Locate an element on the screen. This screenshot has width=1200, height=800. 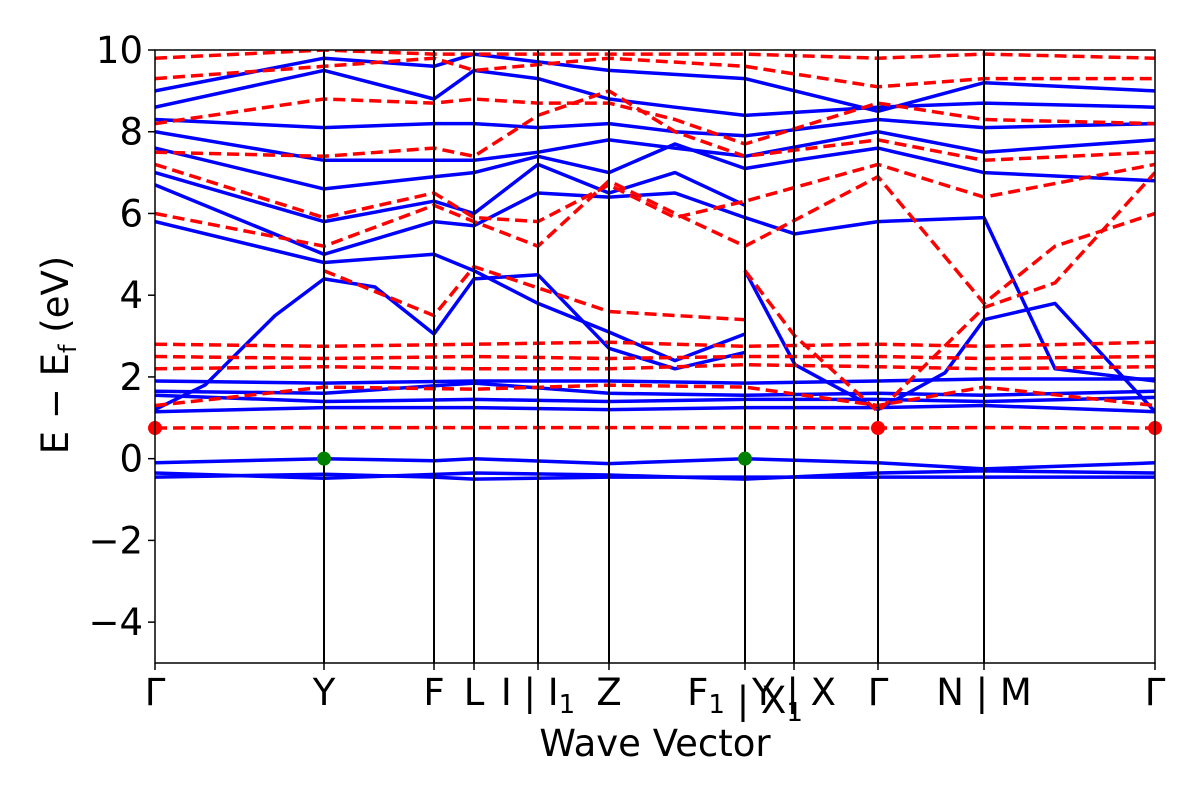
x-tick-label: I | I1 is located at coordinates (538, 695).